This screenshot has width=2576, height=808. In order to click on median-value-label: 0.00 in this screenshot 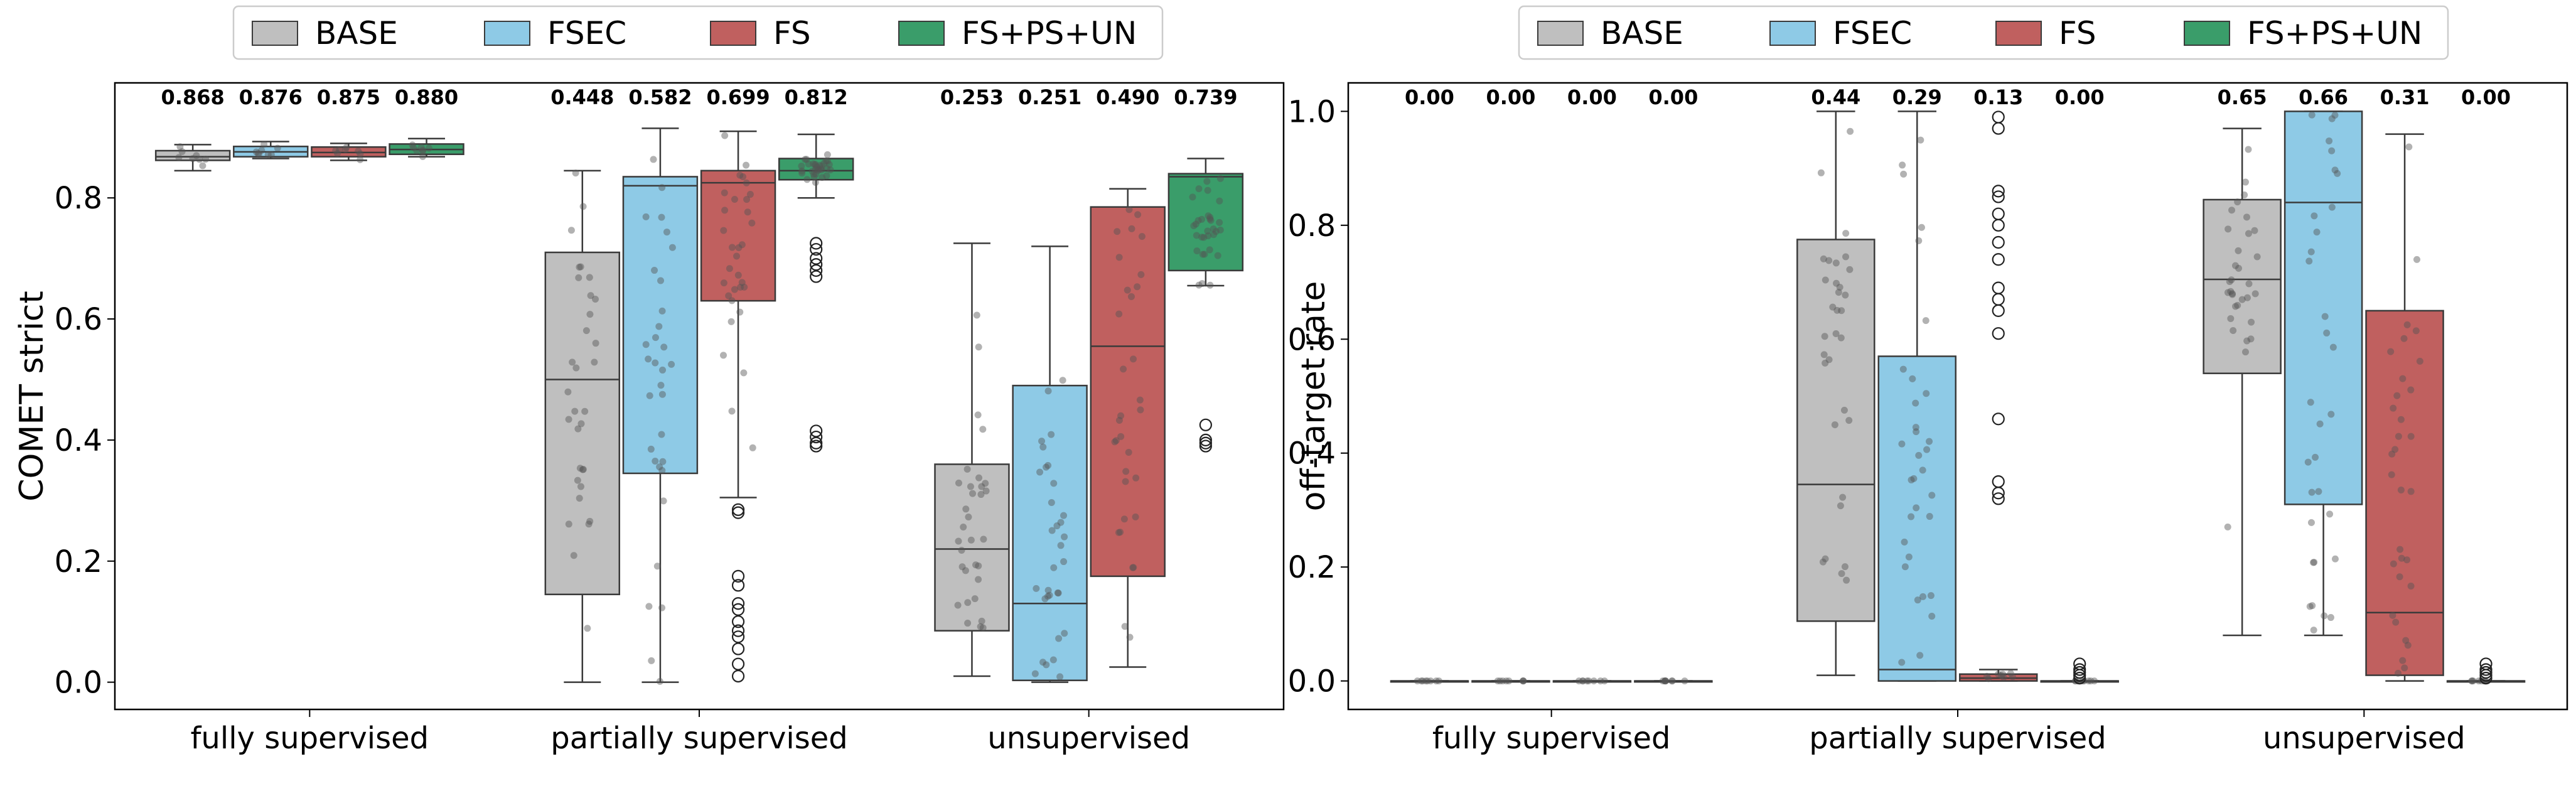, I will do `click(2486, 97)`.